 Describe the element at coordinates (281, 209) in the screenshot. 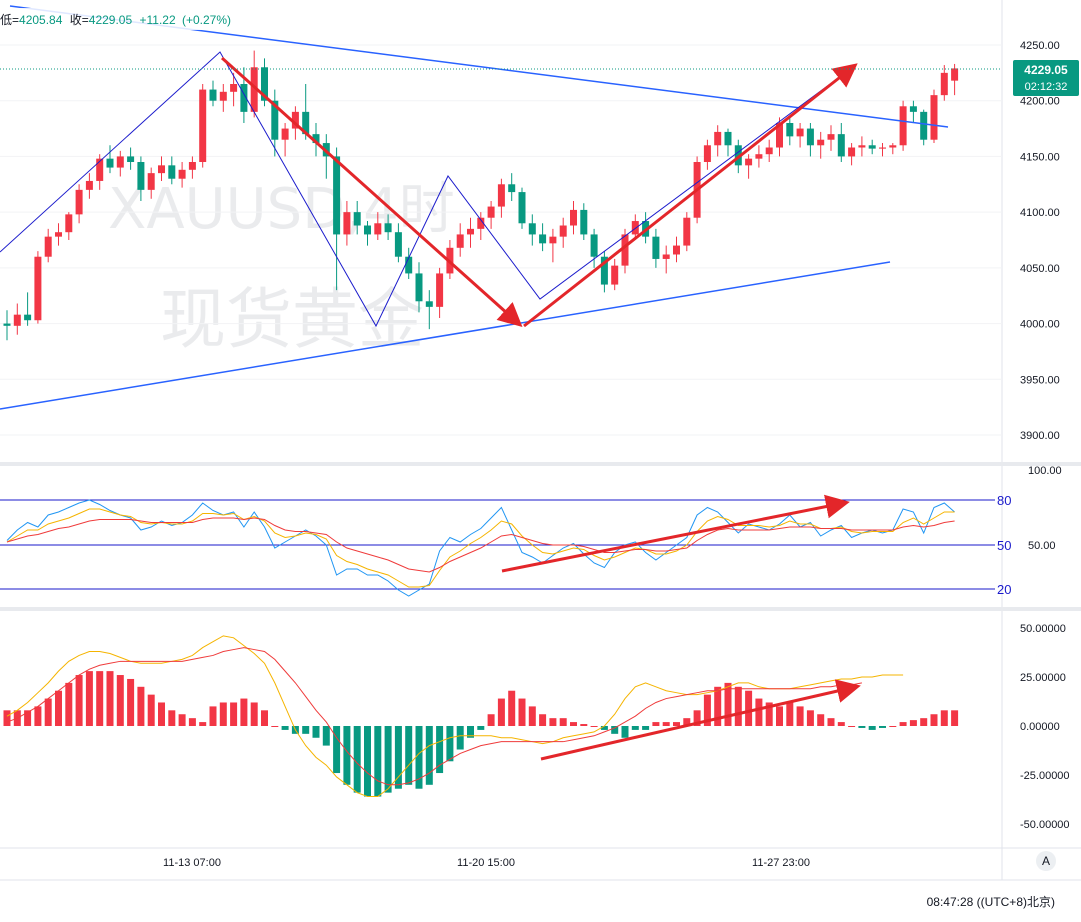

I see `watermark-symbol: XAUUSD,4时` at that location.